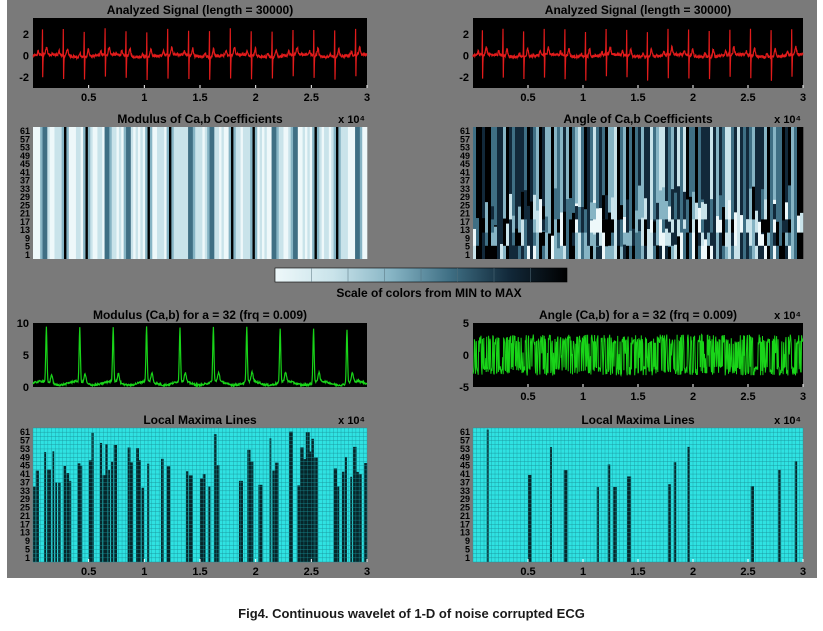  I want to click on mod_coeff-scale-label: 57, so click(25, 139).